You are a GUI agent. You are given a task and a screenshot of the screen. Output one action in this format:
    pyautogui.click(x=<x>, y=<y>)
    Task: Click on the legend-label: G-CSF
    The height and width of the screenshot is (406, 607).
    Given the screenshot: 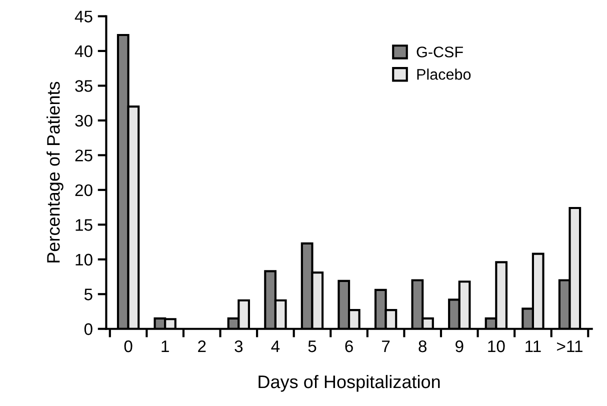 What is the action you would take?
    pyautogui.click(x=439, y=52)
    